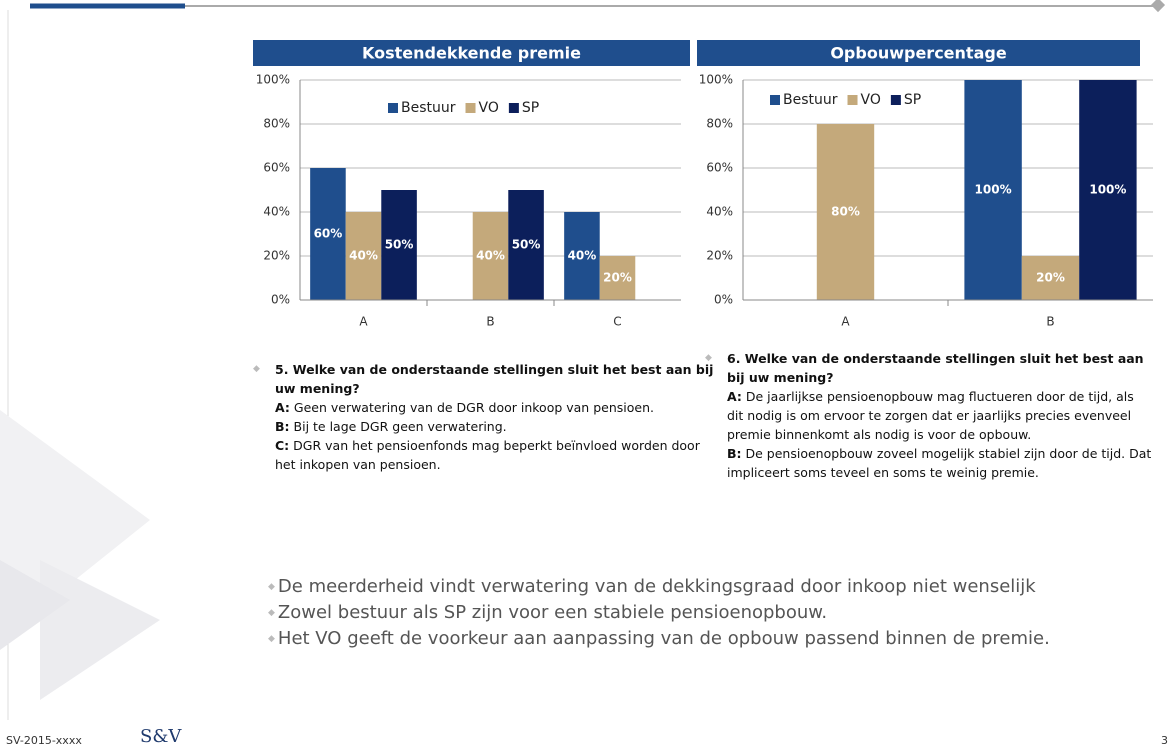 The width and height of the screenshot is (1170, 749). What do you see at coordinates (44, 740) in the screenshot?
I see `doc-code: SV-2015-xxxx` at bounding box center [44, 740].